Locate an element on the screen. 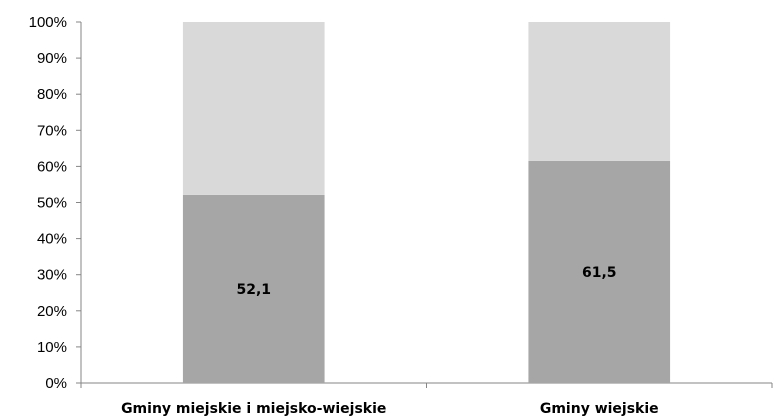 Image resolution: width=776 pixels, height=418 pixels. y-tick-label: 20% is located at coordinates (52, 311).